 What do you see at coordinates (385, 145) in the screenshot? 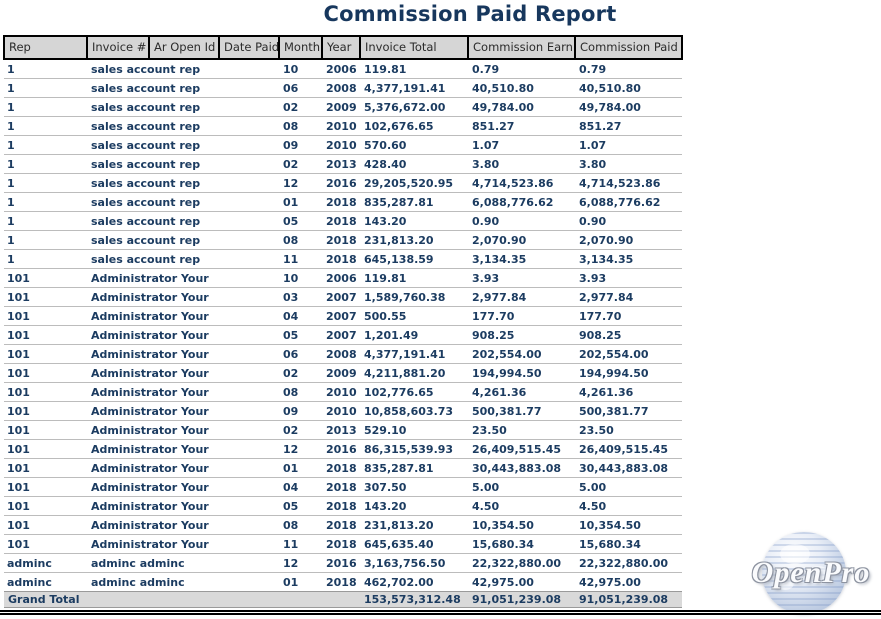
I see `cell-invoice-total: 570.60` at bounding box center [385, 145].